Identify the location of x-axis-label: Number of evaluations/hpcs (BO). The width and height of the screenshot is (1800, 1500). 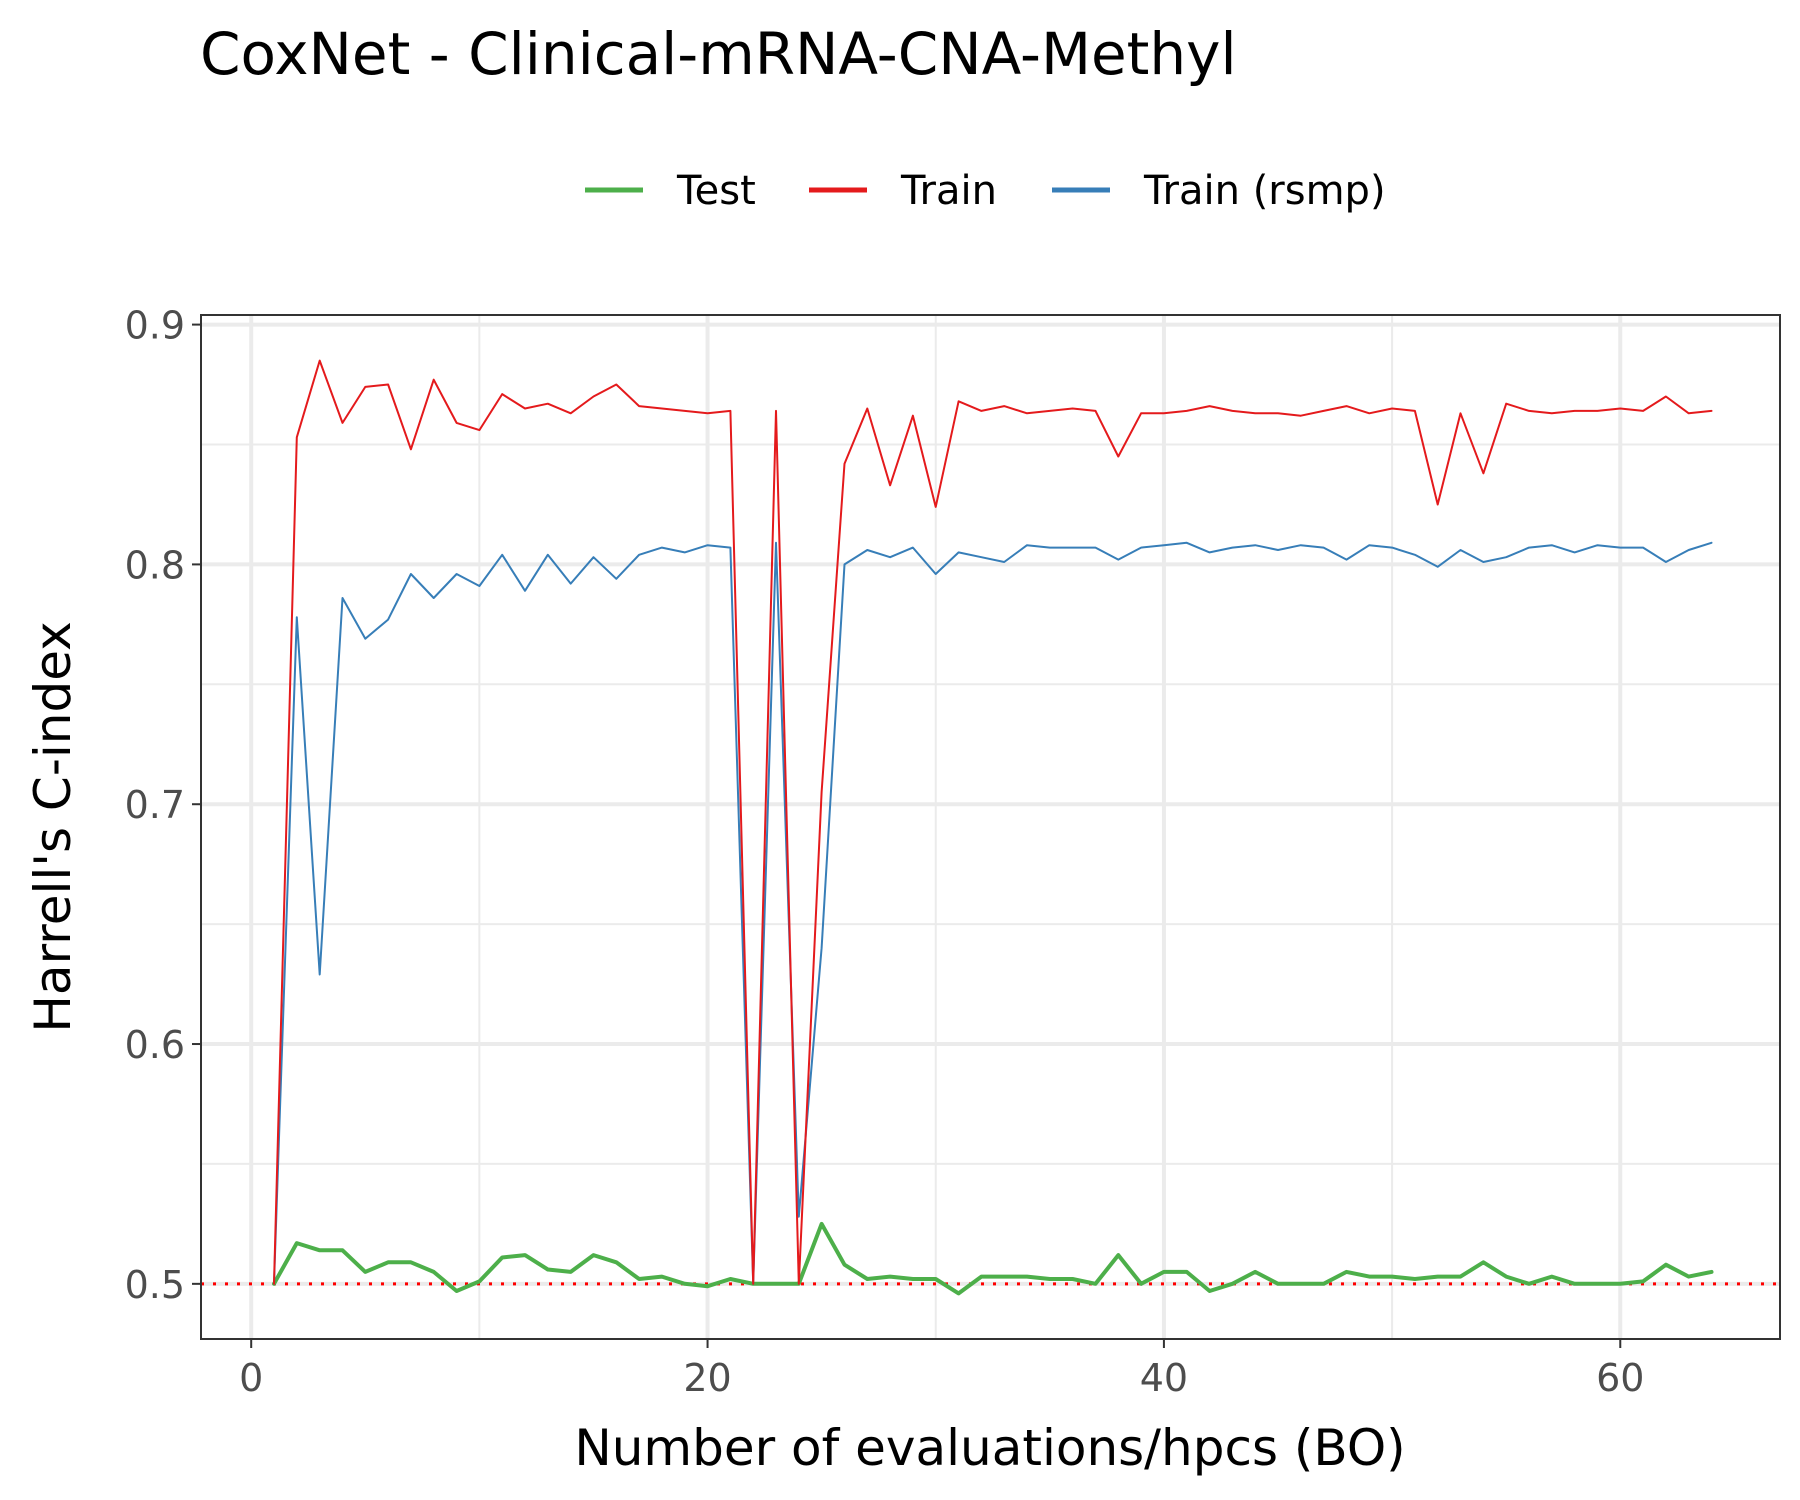
(989, 1448).